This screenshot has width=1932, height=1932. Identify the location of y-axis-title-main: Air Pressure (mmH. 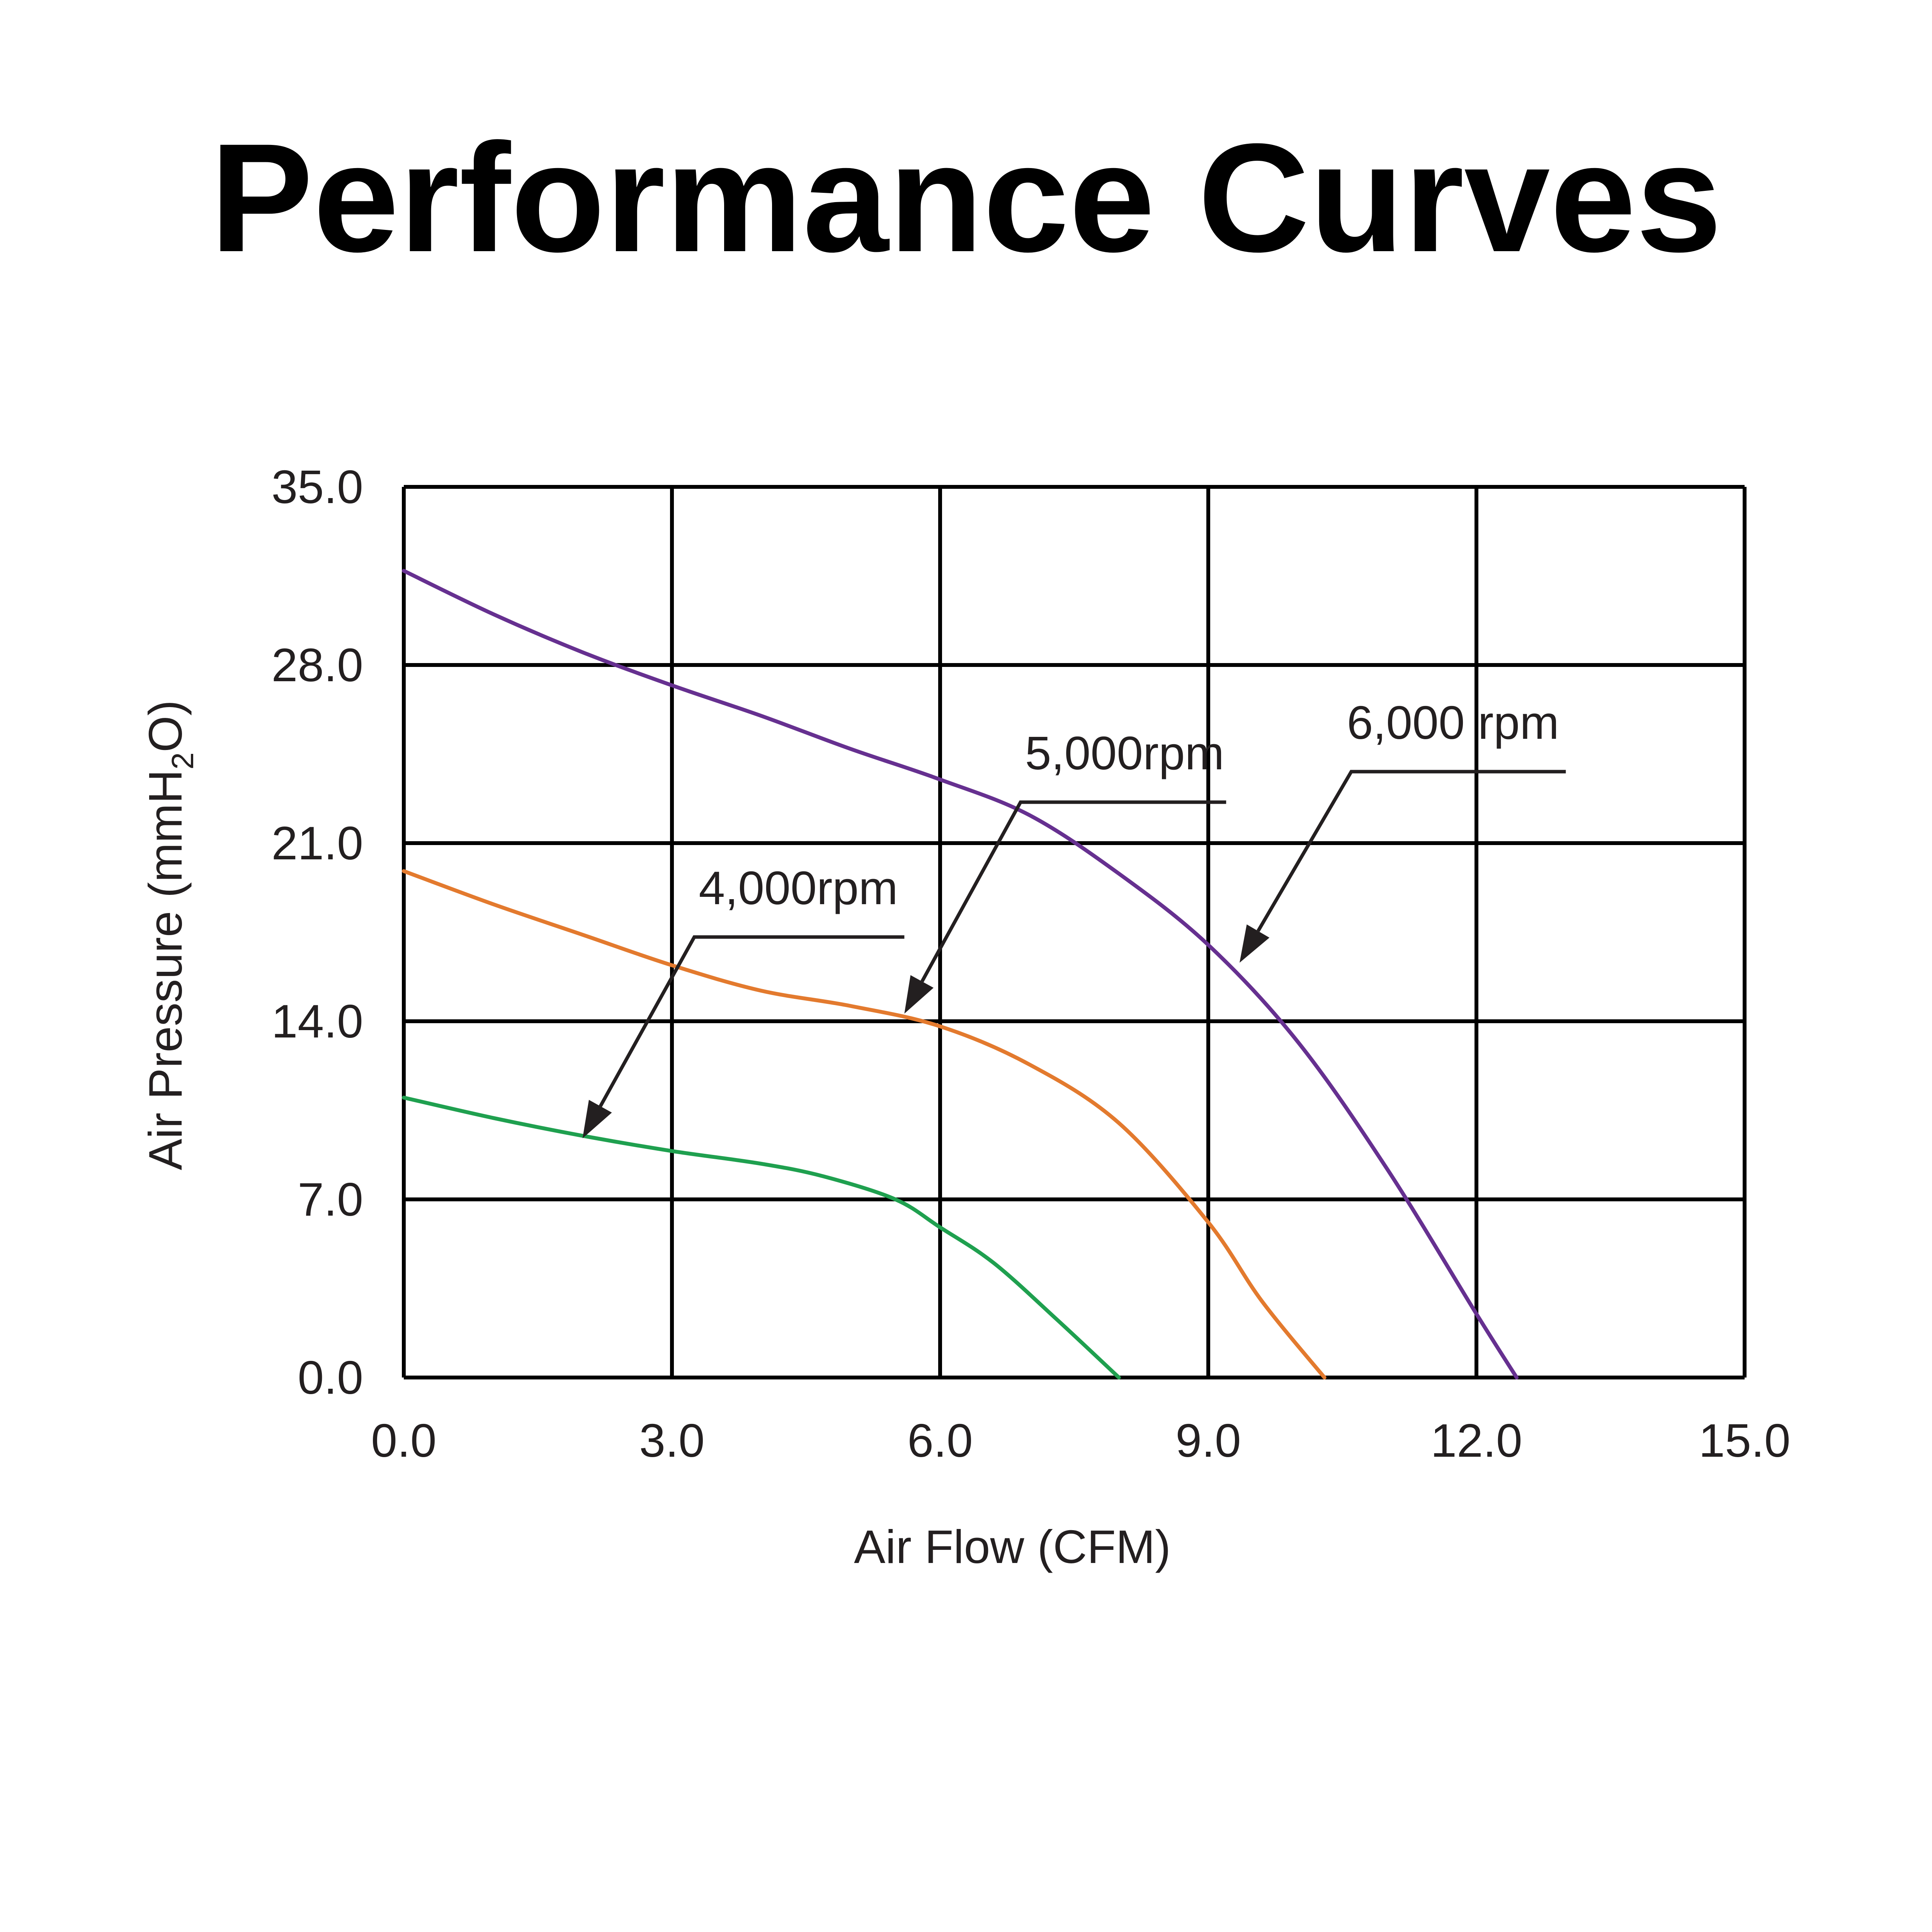
(166, 970).